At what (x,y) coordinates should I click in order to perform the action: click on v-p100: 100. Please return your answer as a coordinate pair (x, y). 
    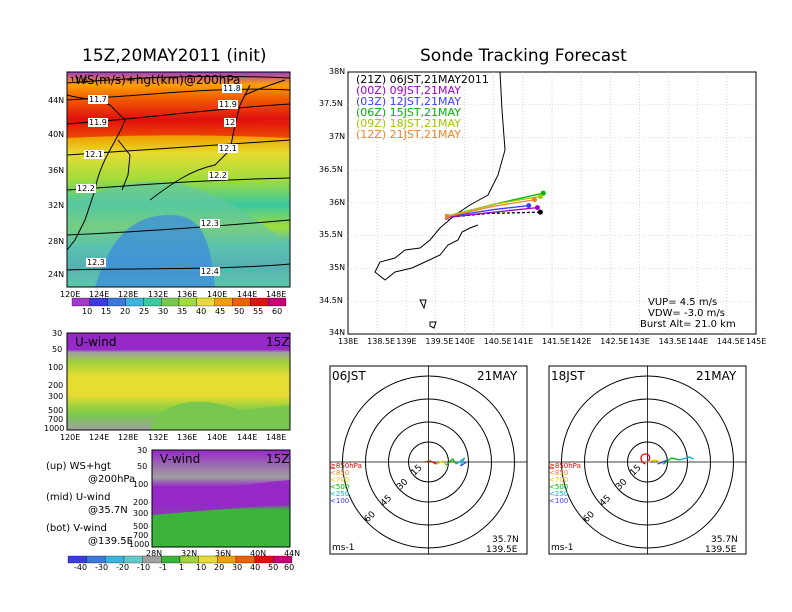
    Looking at the image, I should click on (141, 484).